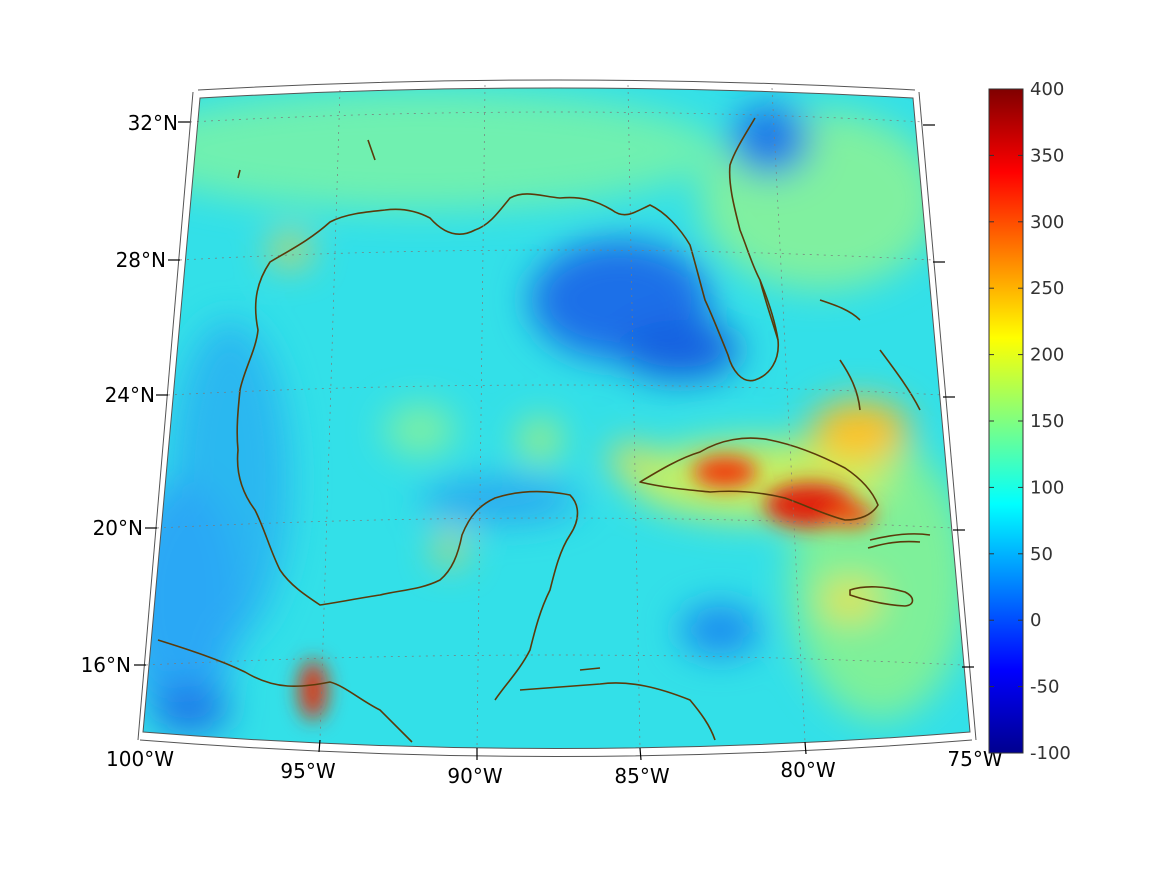 The height and width of the screenshot is (875, 1167). What do you see at coordinates (1044, 687) in the screenshot?
I see `colorbar-label: -50` at bounding box center [1044, 687].